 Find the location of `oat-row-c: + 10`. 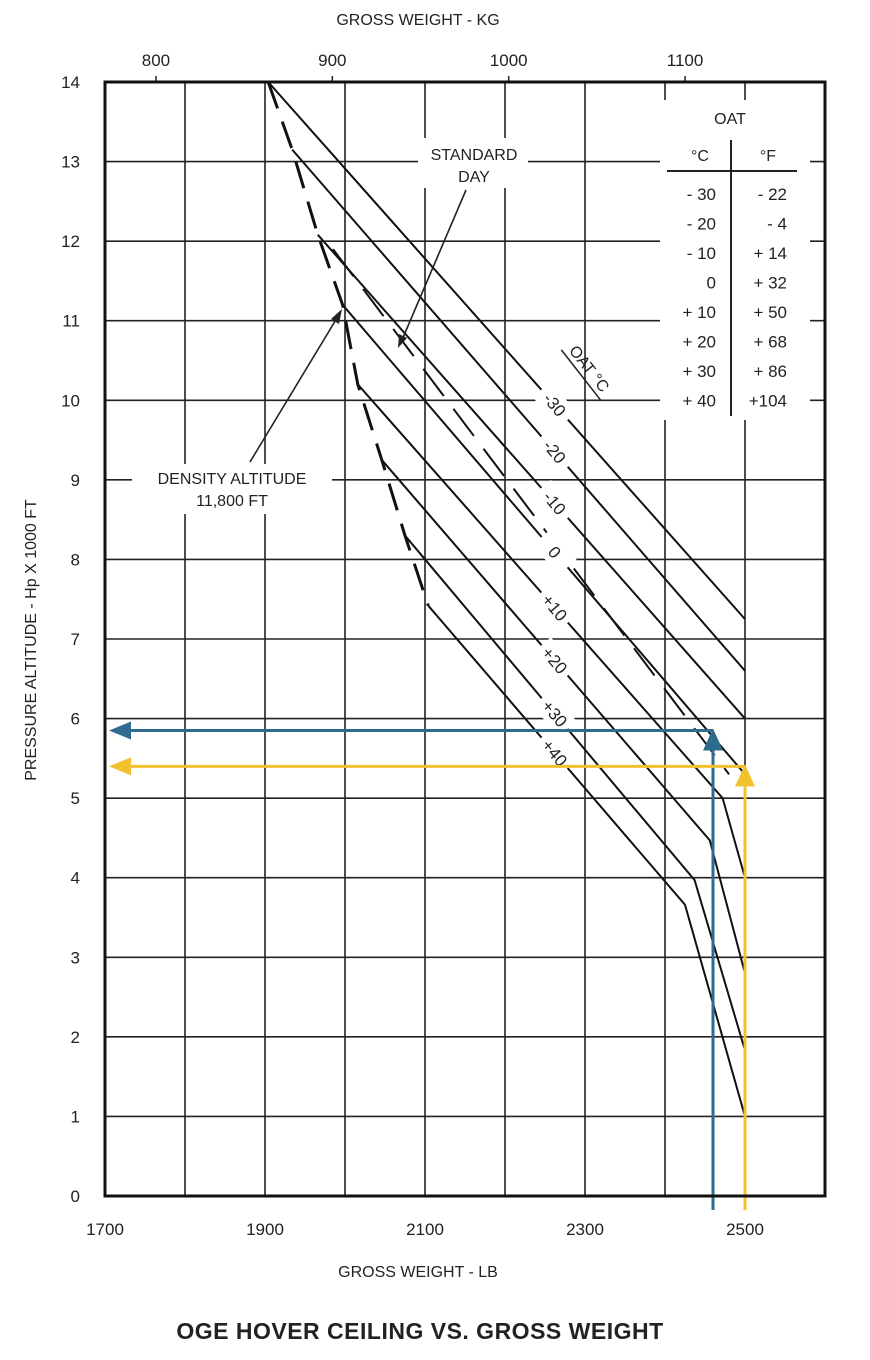

oat-row-c: + 10 is located at coordinates (699, 312).